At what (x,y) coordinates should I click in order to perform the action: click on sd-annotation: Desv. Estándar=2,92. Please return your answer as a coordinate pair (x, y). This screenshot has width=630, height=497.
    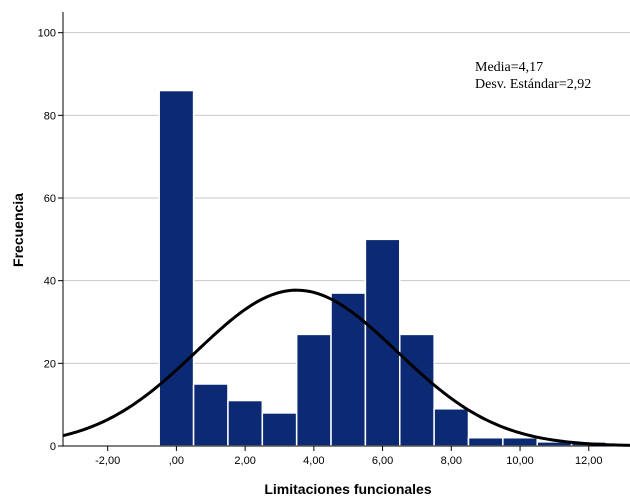
    Looking at the image, I should click on (533, 84).